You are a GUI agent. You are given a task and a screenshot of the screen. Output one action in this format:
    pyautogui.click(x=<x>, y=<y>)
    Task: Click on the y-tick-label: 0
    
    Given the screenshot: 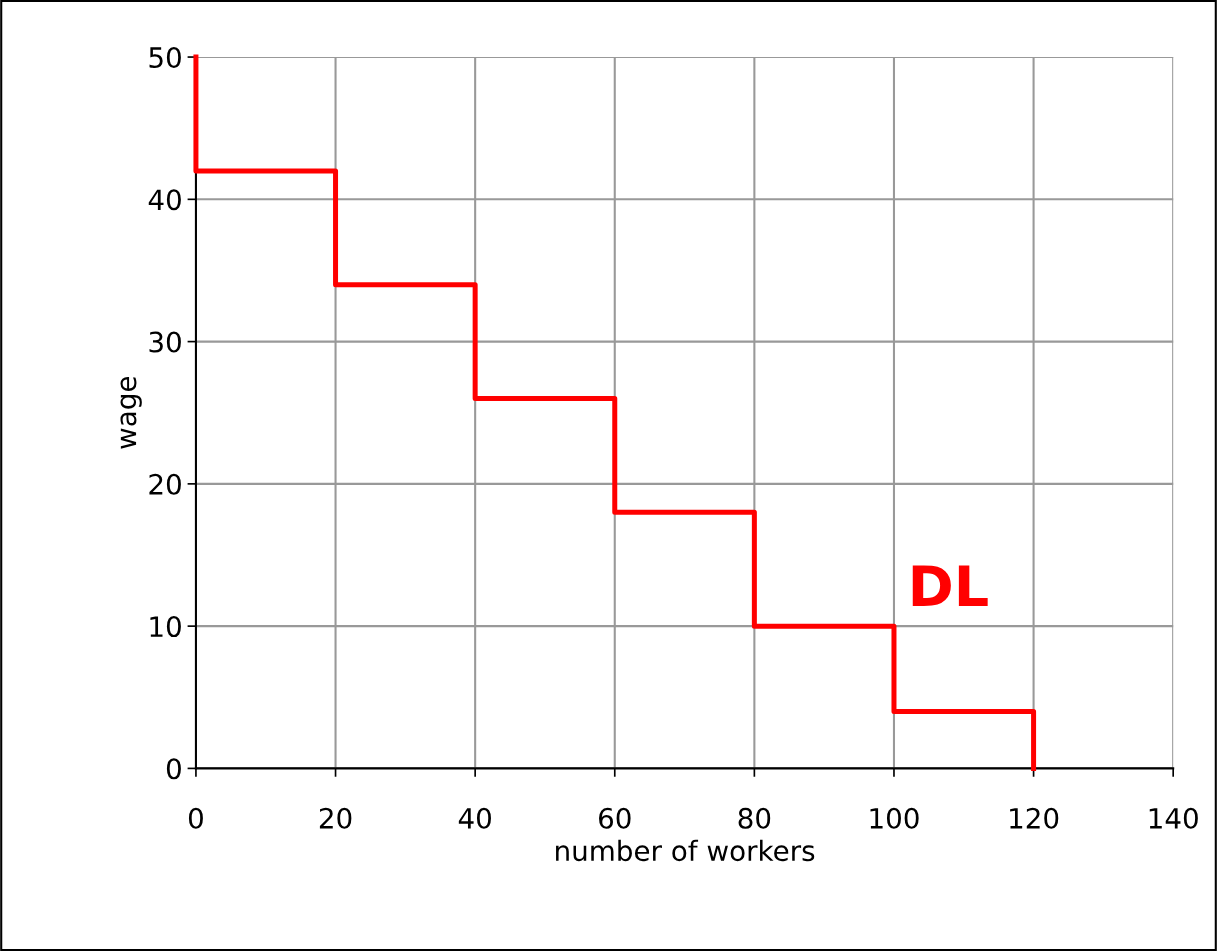 What is the action you would take?
    pyautogui.click(x=173, y=769)
    